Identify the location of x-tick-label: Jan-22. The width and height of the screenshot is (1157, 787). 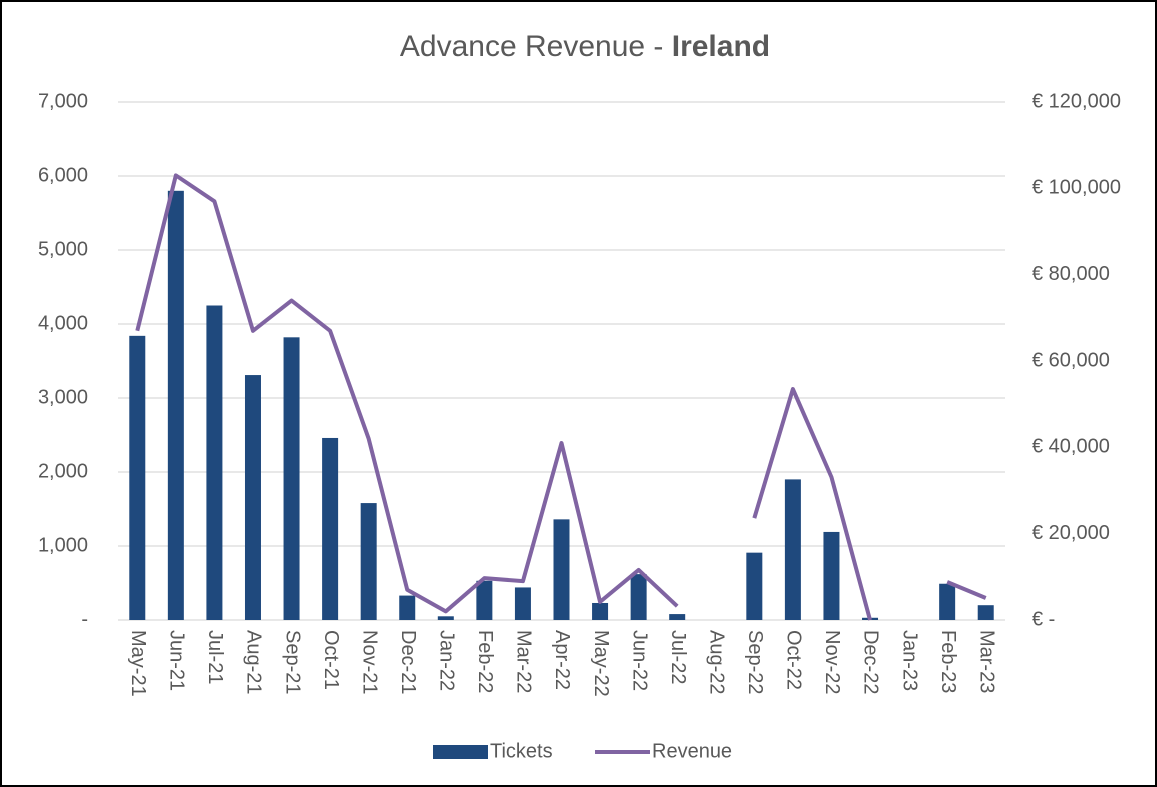
(447, 660).